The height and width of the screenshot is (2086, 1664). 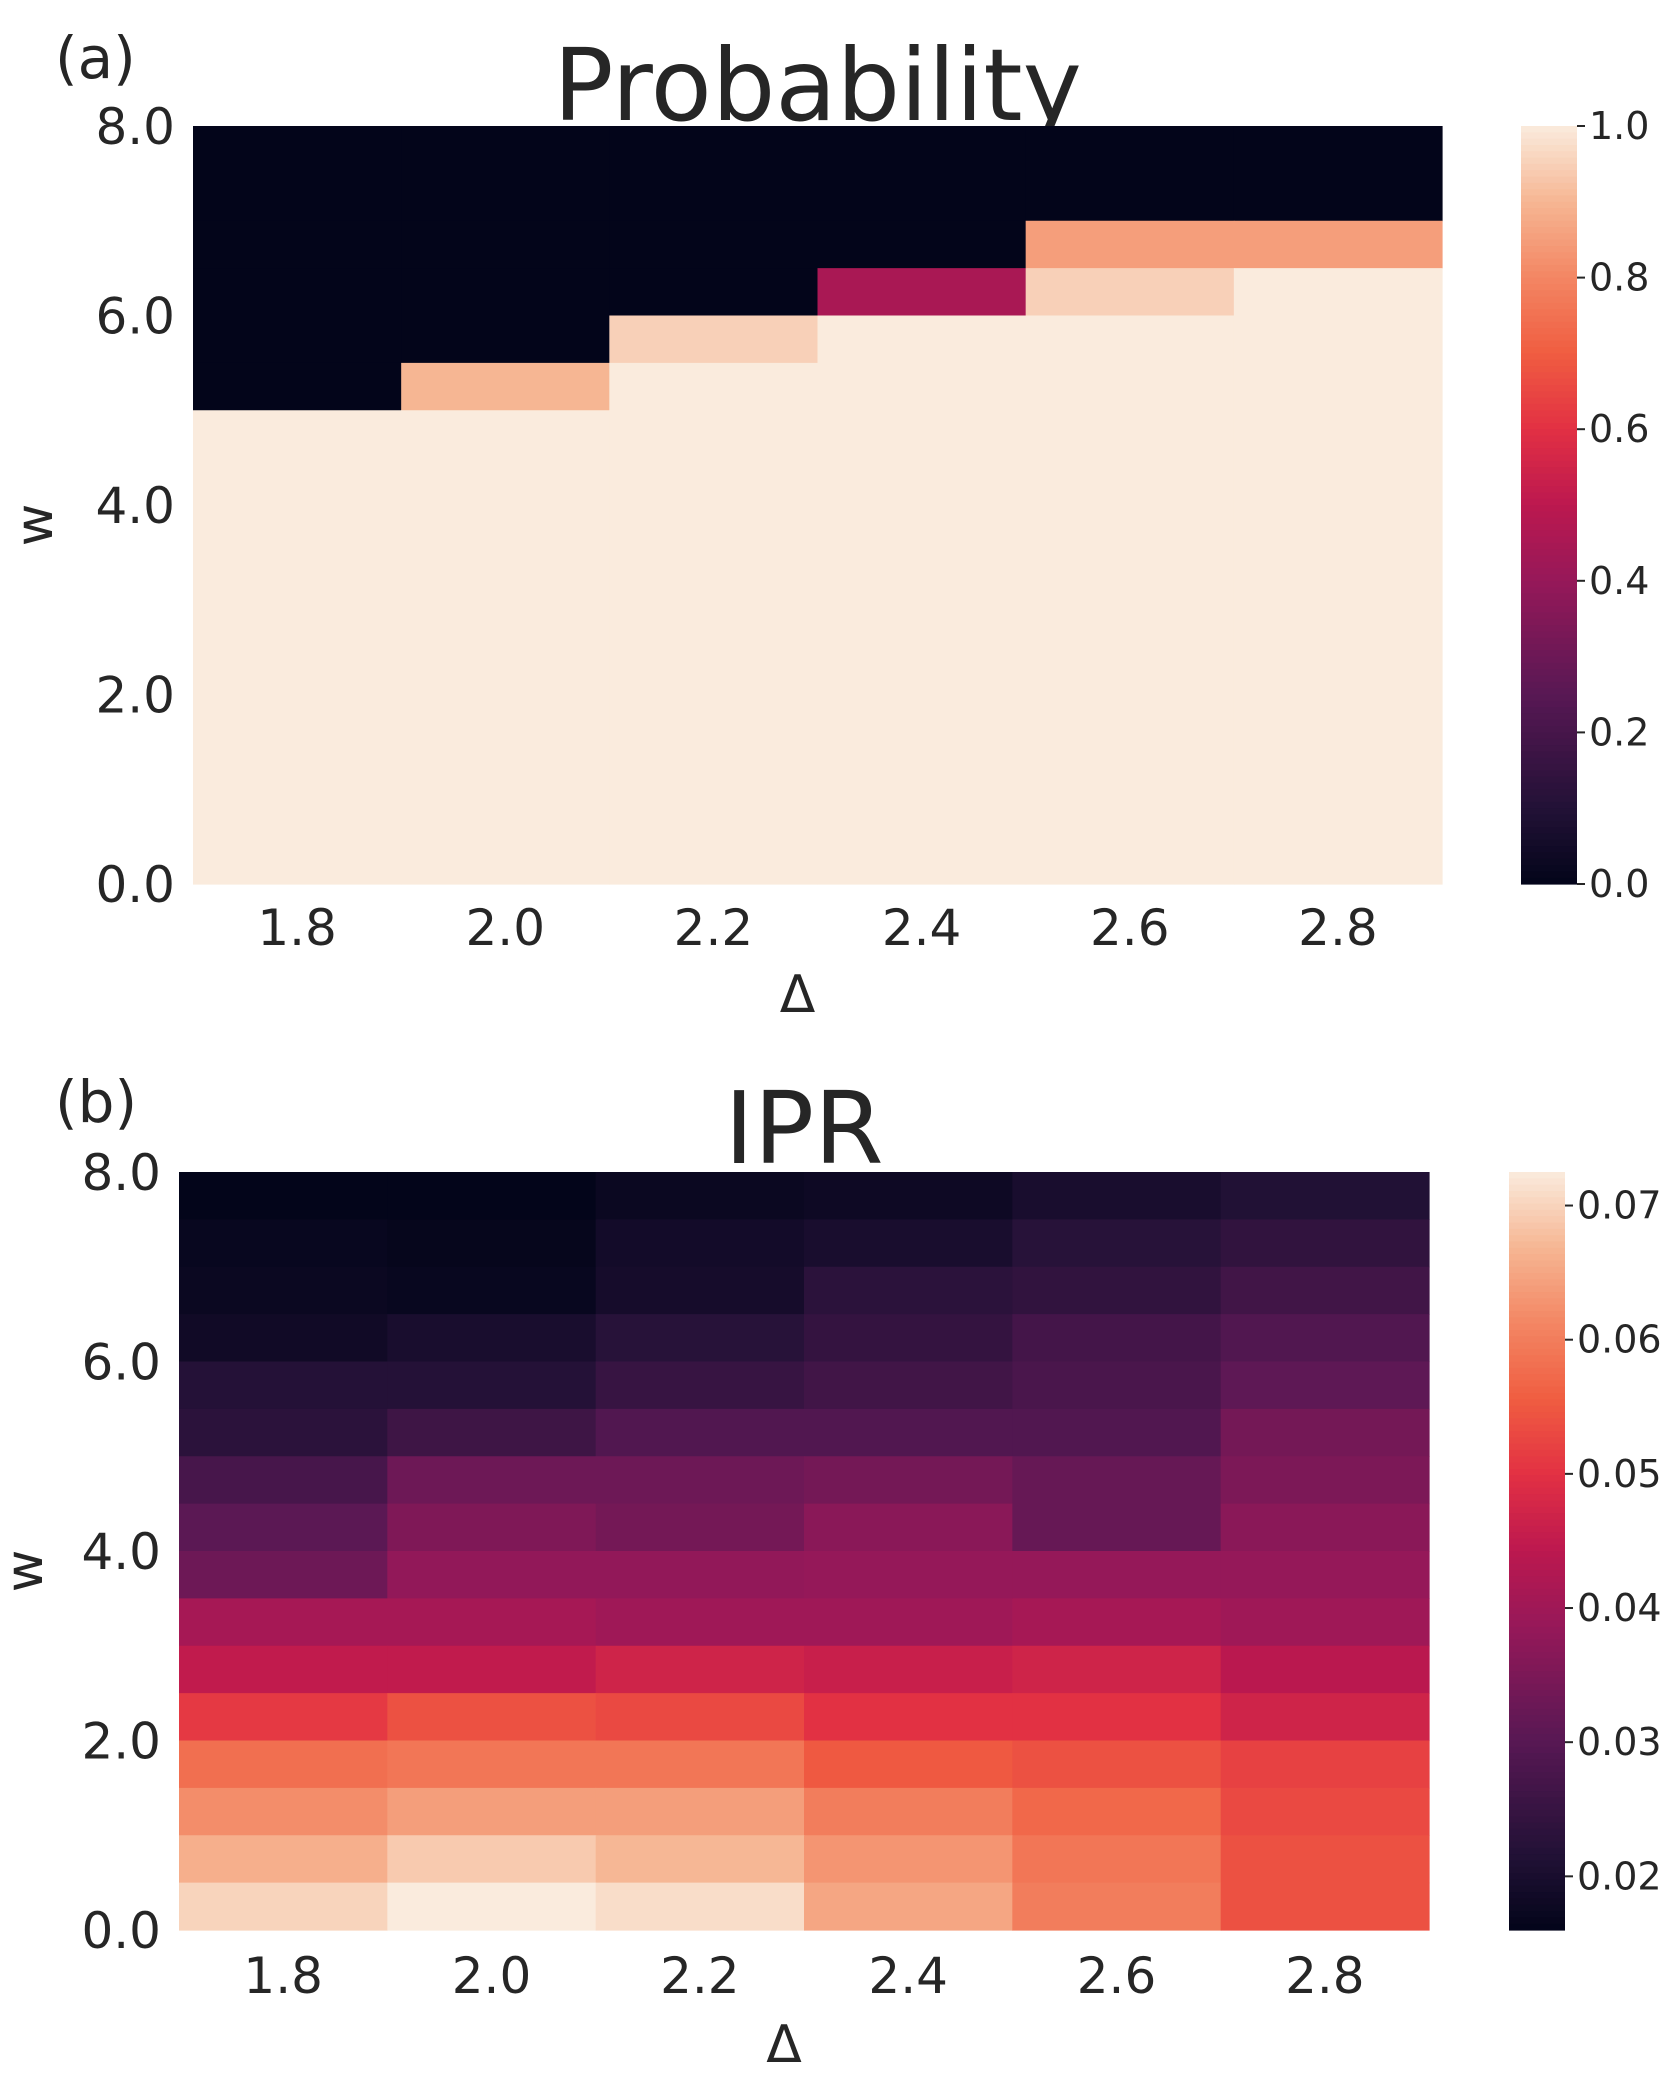 I want to click on y-tick-label: 8.0, so click(x=121, y=1173).